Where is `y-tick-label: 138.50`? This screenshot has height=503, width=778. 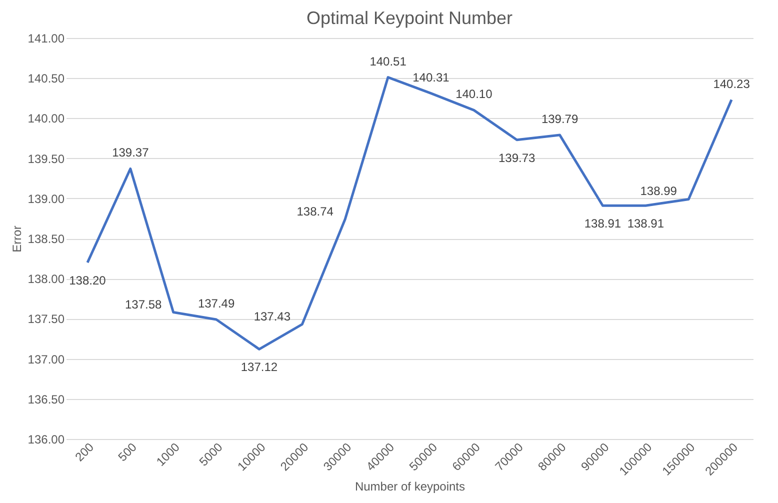
y-tick-label: 138.50 is located at coordinates (46, 239).